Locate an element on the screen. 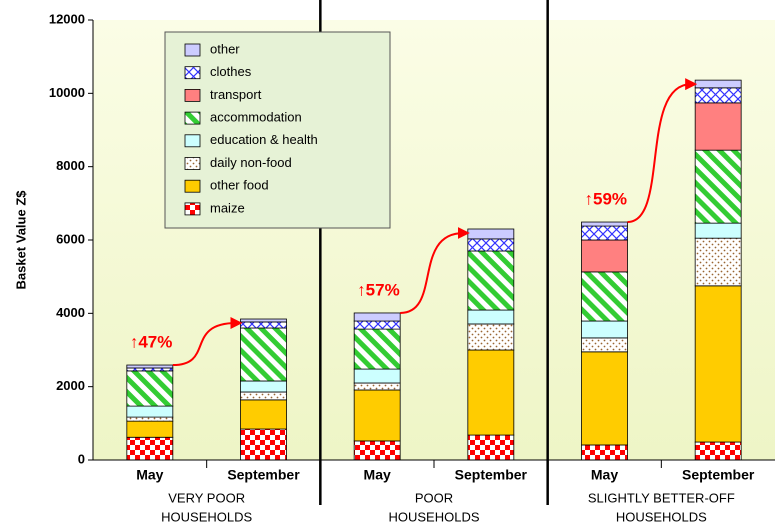 This screenshot has height=523, width=775. legend-label: other food is located at coordinates (239, 185).